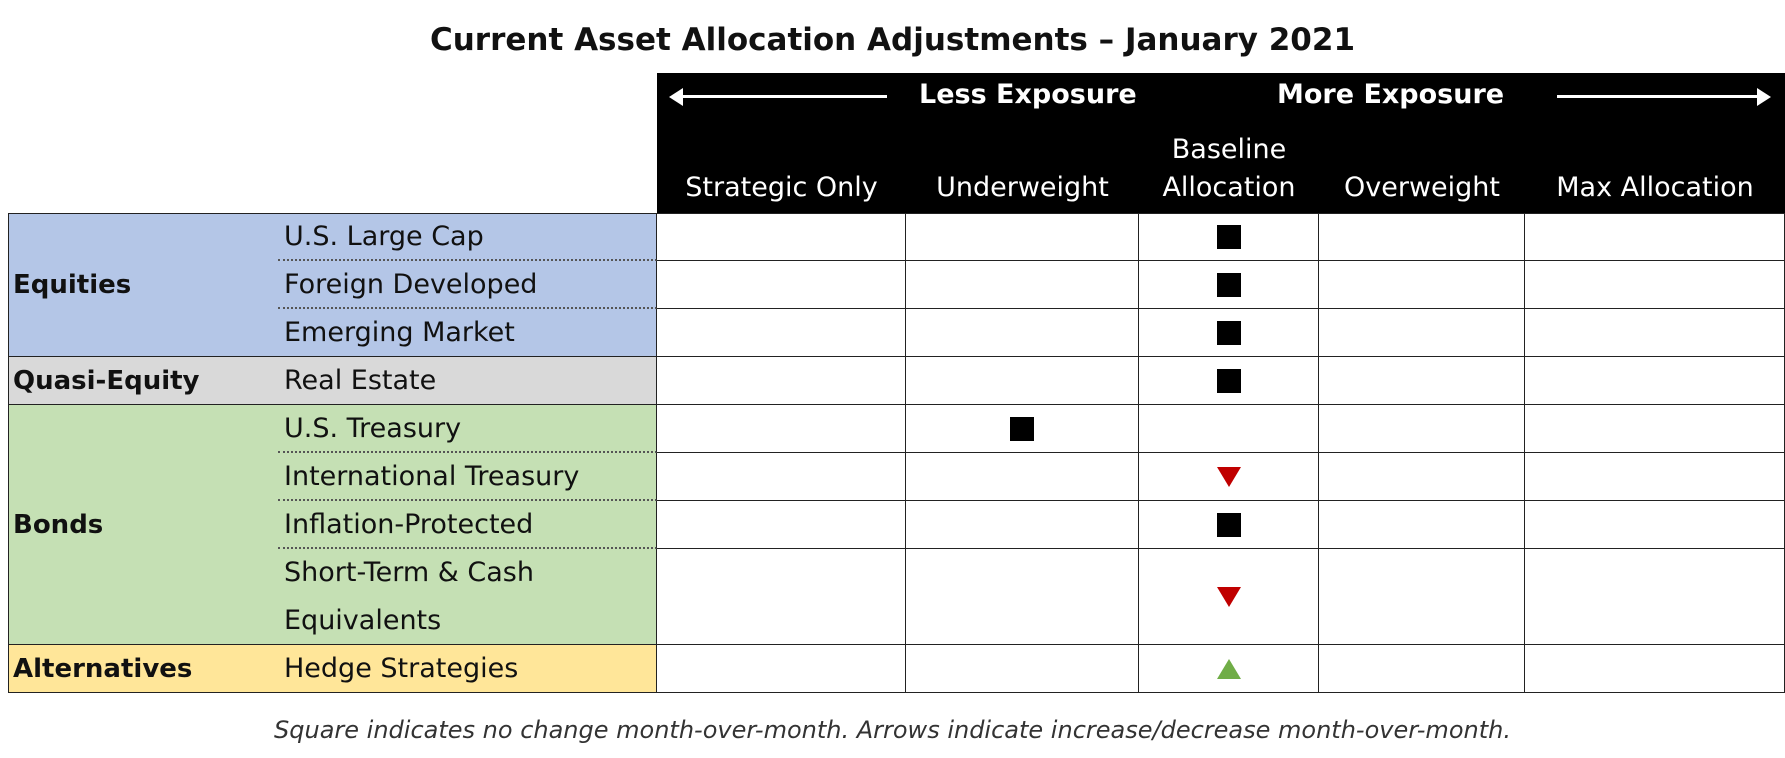  What do you see at coordinates (1422, 187) in the screenshot?
I see `col-header-overweight: Overweight` at bounding box center [1422, 187].